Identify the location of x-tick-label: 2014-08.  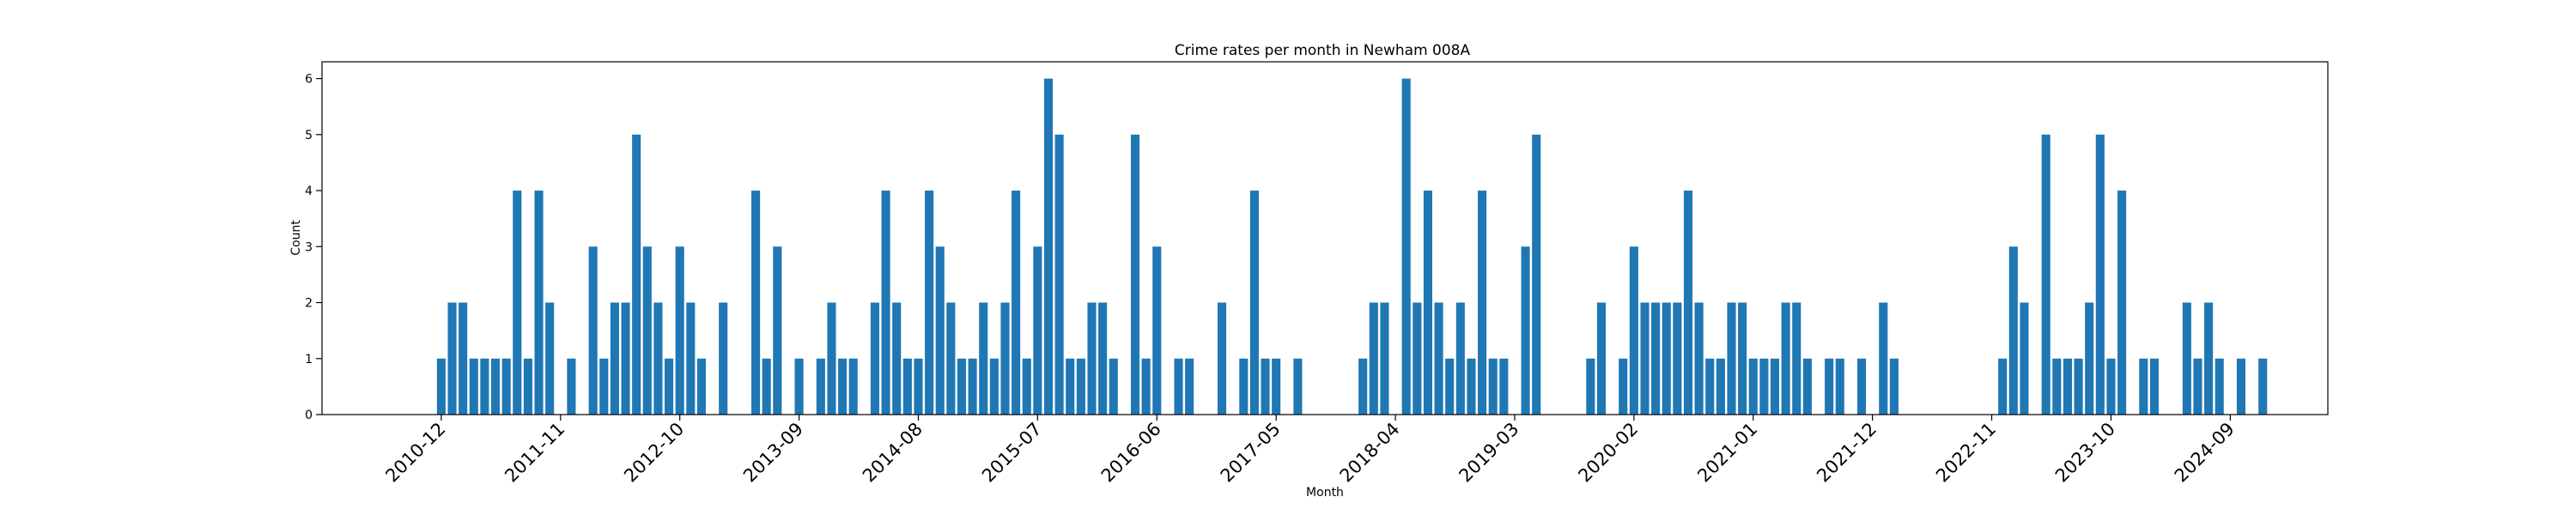
(893, 453).